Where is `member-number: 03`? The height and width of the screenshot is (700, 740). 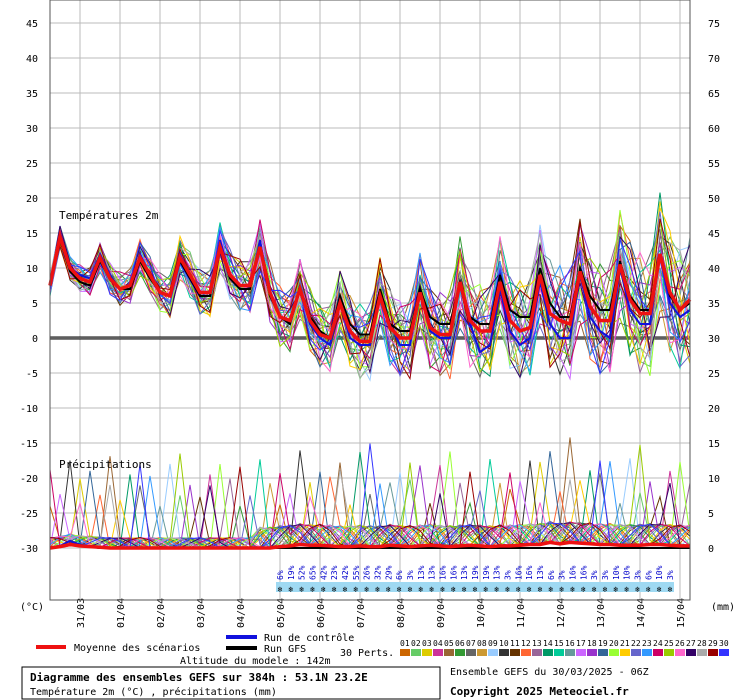
member-number: 03 is located at coordinates (427, 643).